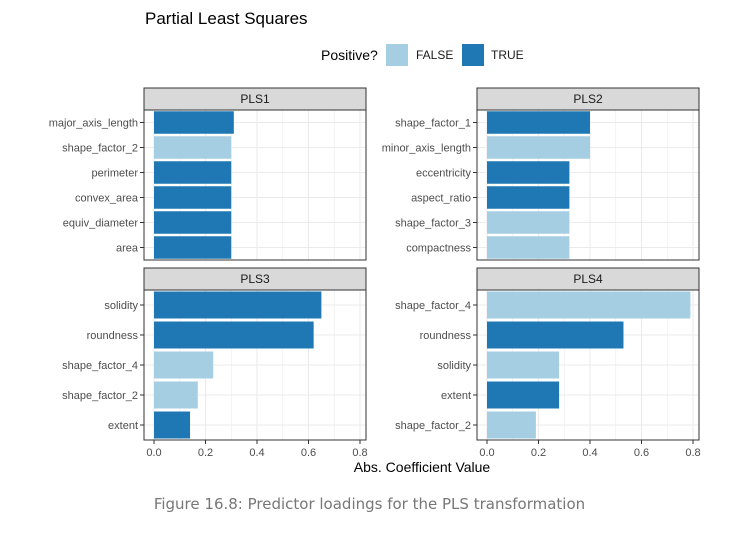 Image resolution: width=739 pixels, height=535 pixels. I want to click on legend-title: Positive?, so click(349, 55).